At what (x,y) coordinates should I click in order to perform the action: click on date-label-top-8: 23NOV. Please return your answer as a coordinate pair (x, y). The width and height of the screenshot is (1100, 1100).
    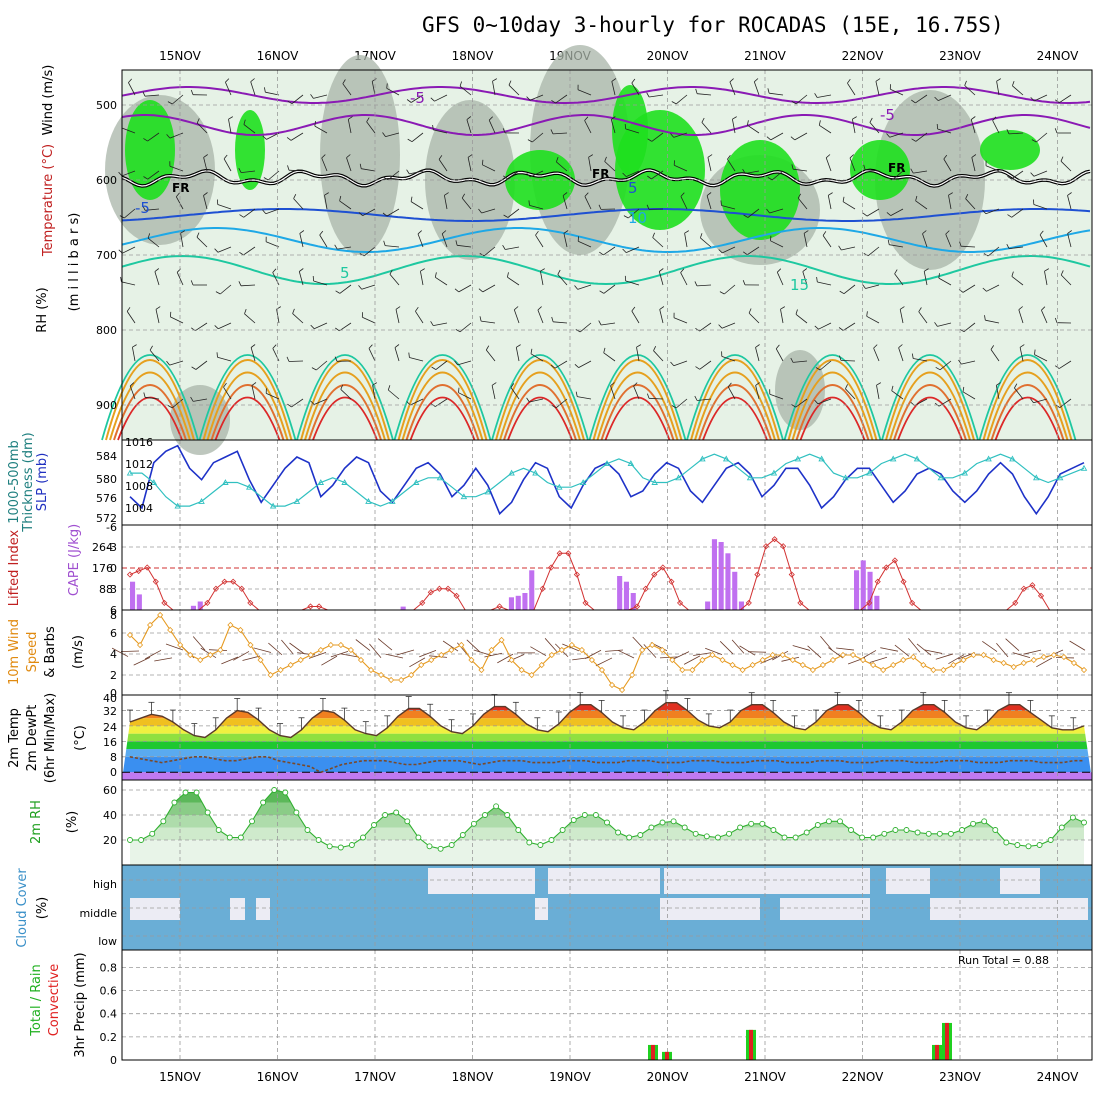
    Looking at the image, I should click on (960, 56).